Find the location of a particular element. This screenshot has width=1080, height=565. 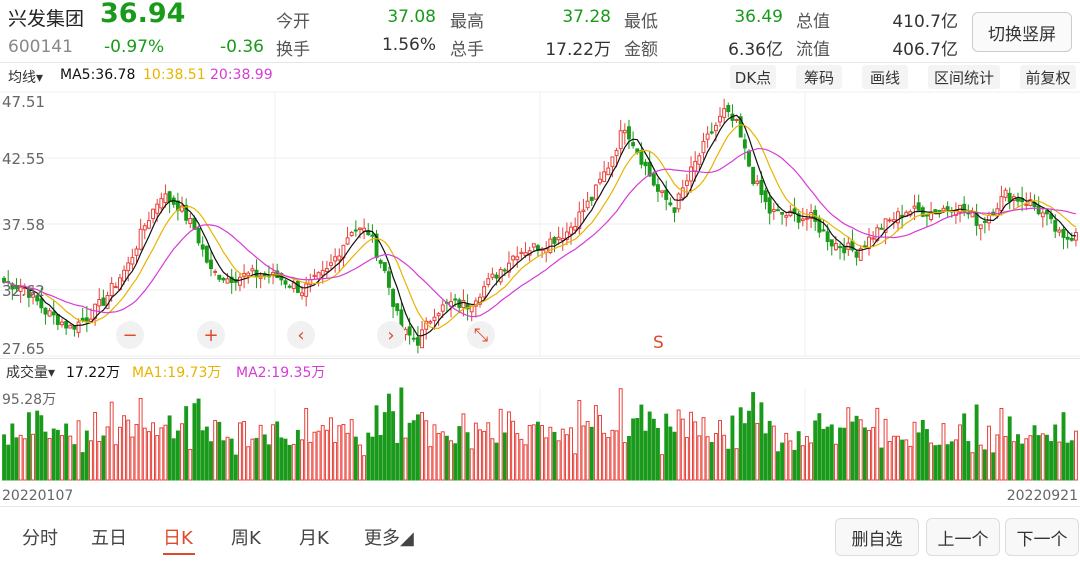

next-stock-button: 下一个 is located at coordinates (1042, 537).